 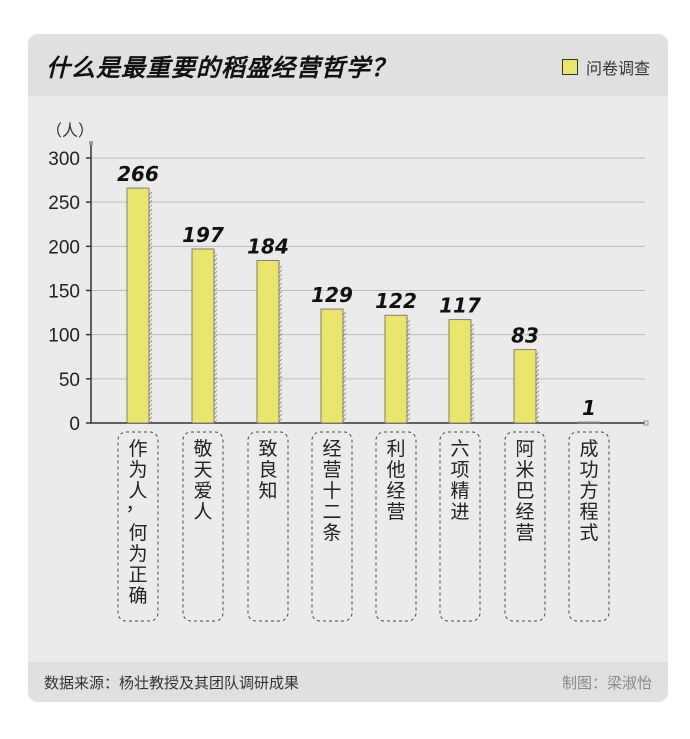 What do you see at coordinates (70, 131) in the screenshot?
I see `y-axis-label: （人）` at bounding box center [70, 131].